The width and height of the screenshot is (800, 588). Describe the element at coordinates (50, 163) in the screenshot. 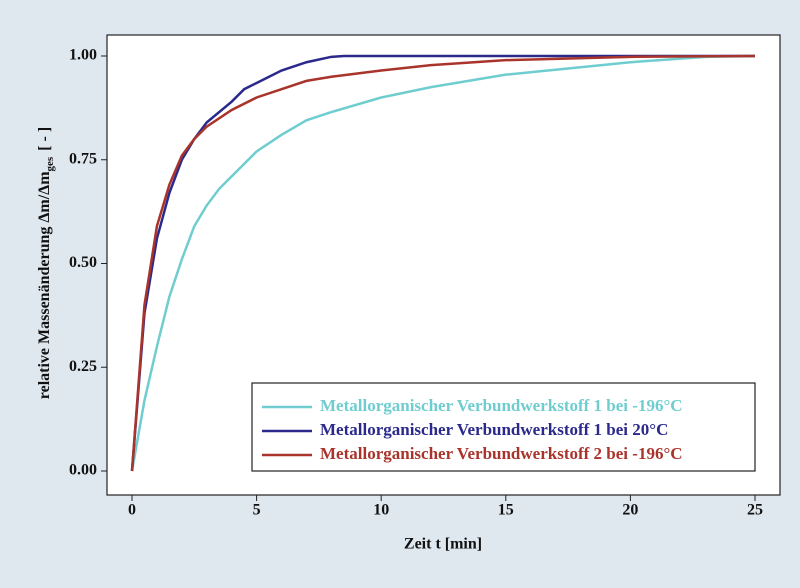

I see `y-label-sub: ges` at that location.